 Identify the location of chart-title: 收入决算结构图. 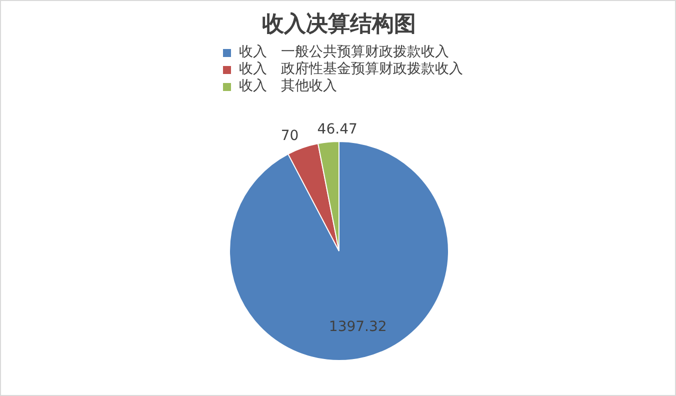
(339, 25).